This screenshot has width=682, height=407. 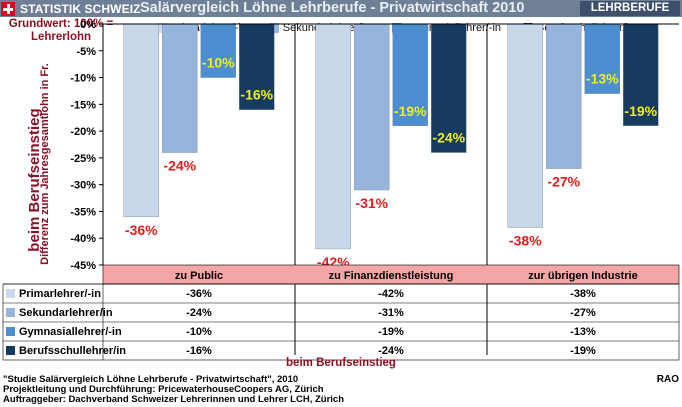 What do you see at coordinates (199, 294) in the screenshot?
I see `table-cell: -36%` at bounding box center [199, 294].